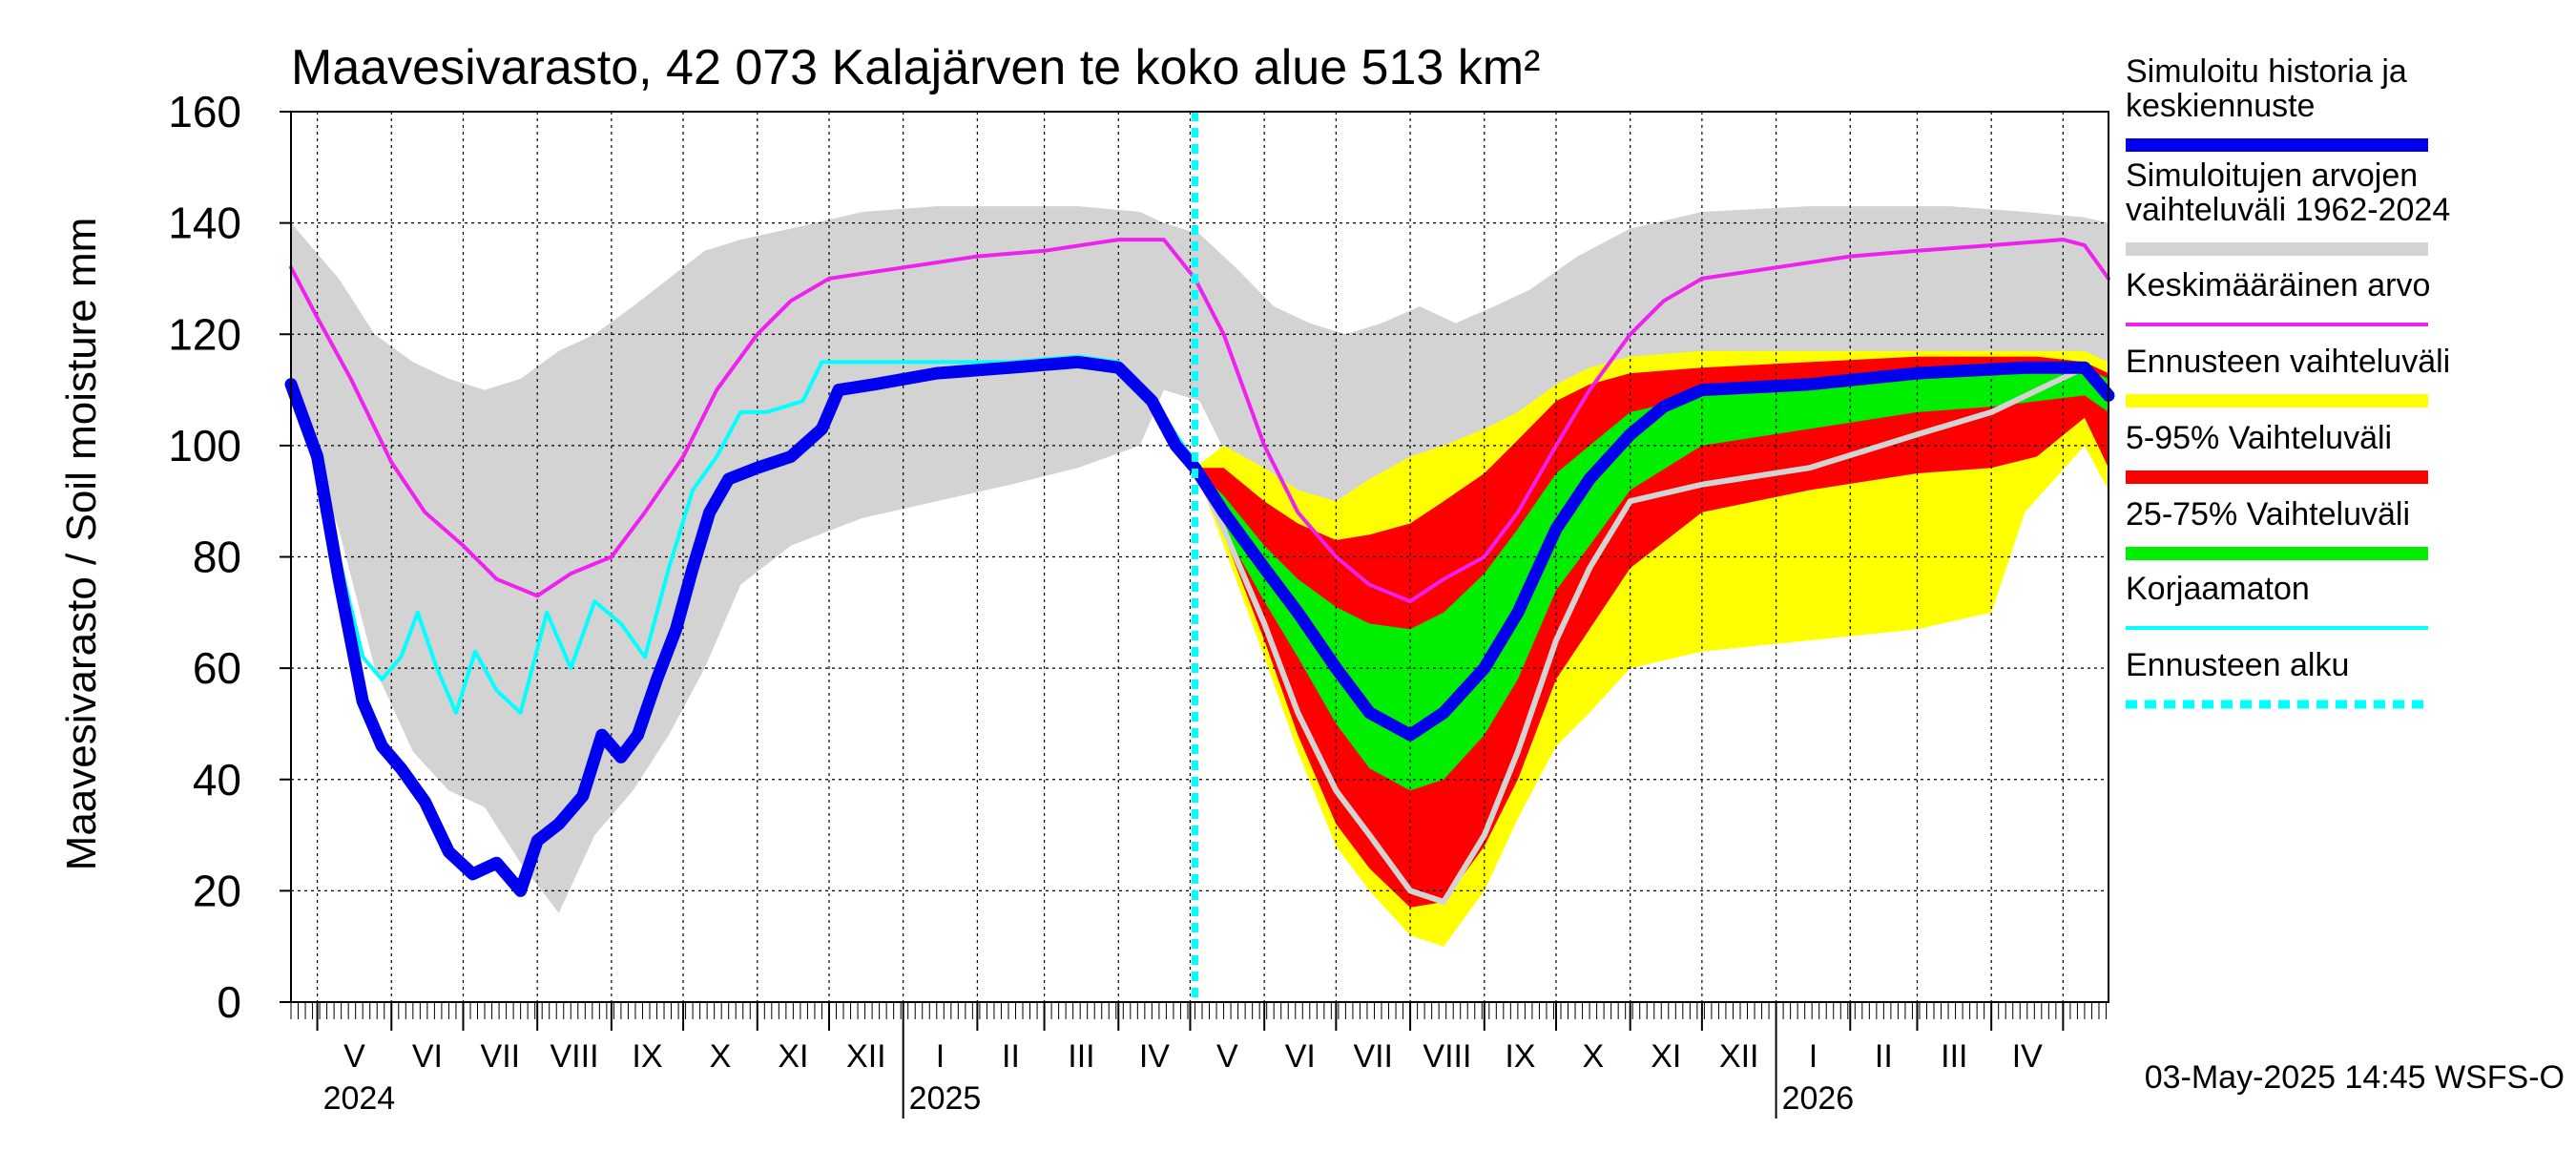 This screenshot has width=2576, height=1150. What do you see at coordinates (217, 668) in the screenshot?
I see `y-tick-label: 60` at bounding box center [217, 668].